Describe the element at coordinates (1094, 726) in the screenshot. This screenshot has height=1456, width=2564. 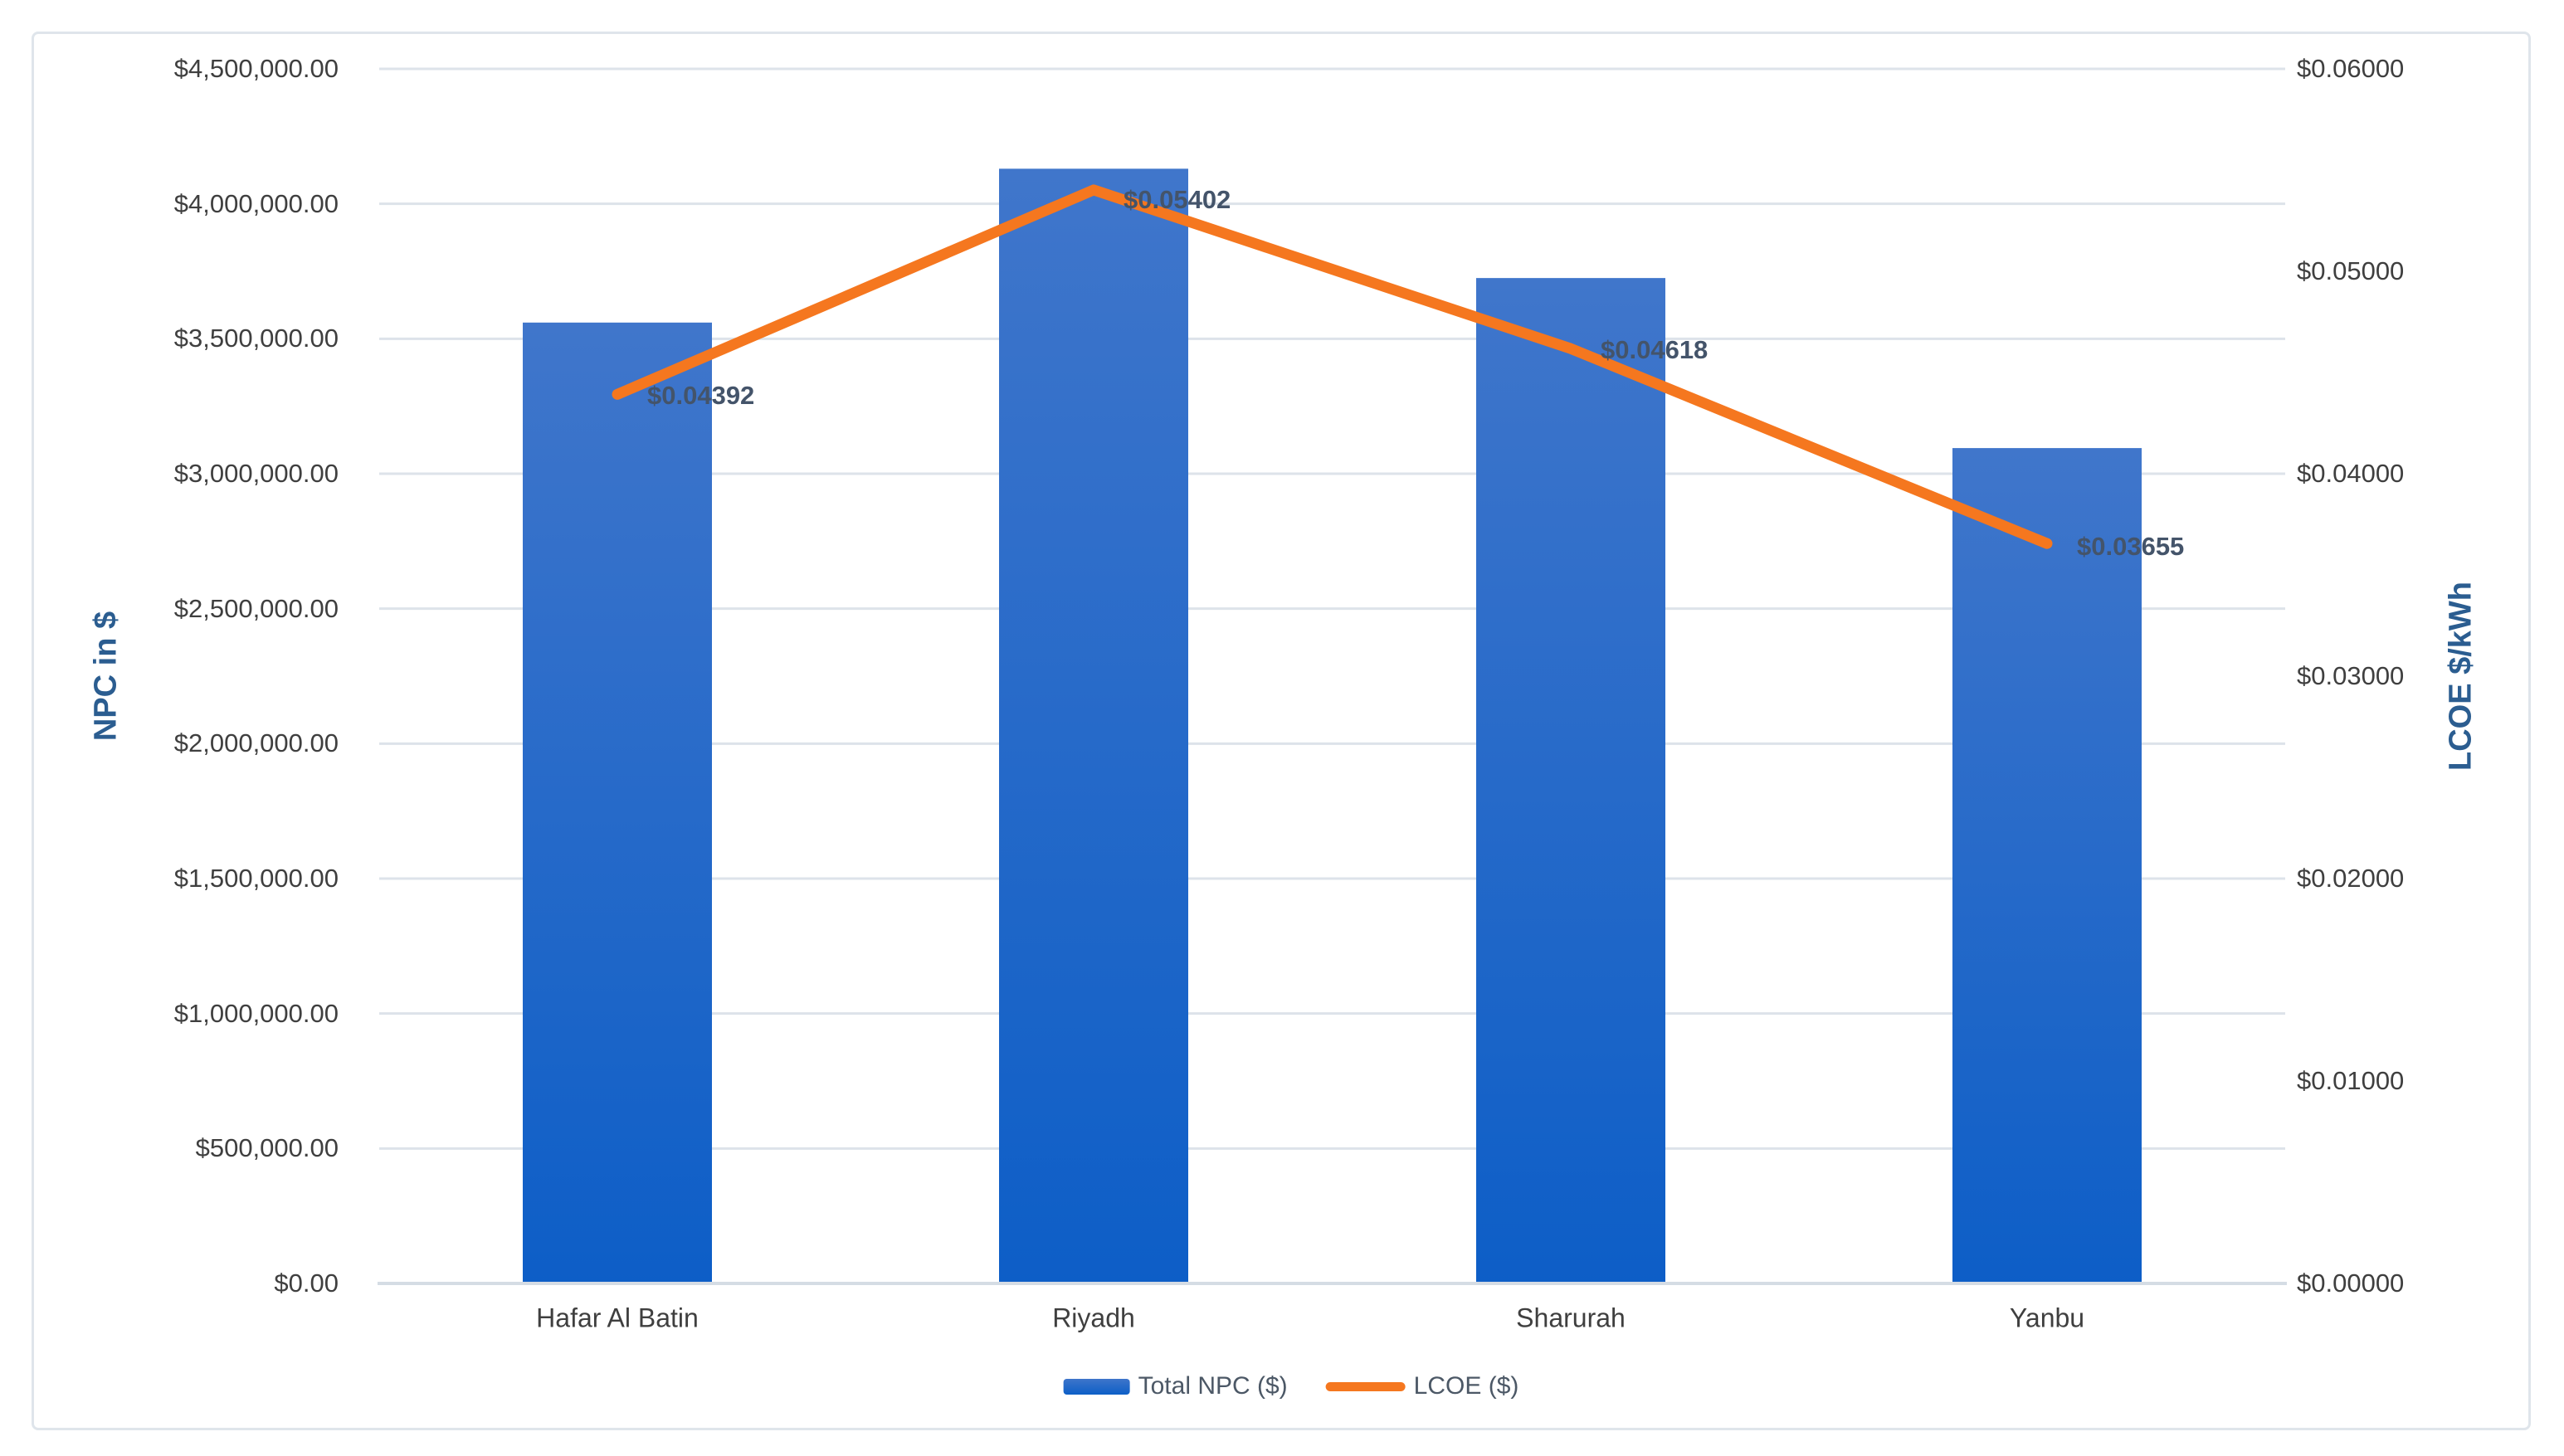
I see `bar-riyadh` at that location.